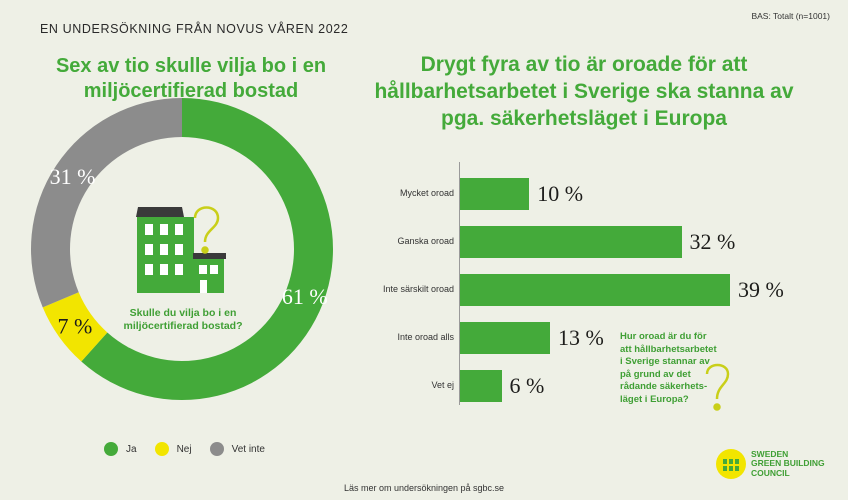 The width and height of the screenshot is (848, 500). I want to click on donut-label-ja: 61 %, so click(305, 296).